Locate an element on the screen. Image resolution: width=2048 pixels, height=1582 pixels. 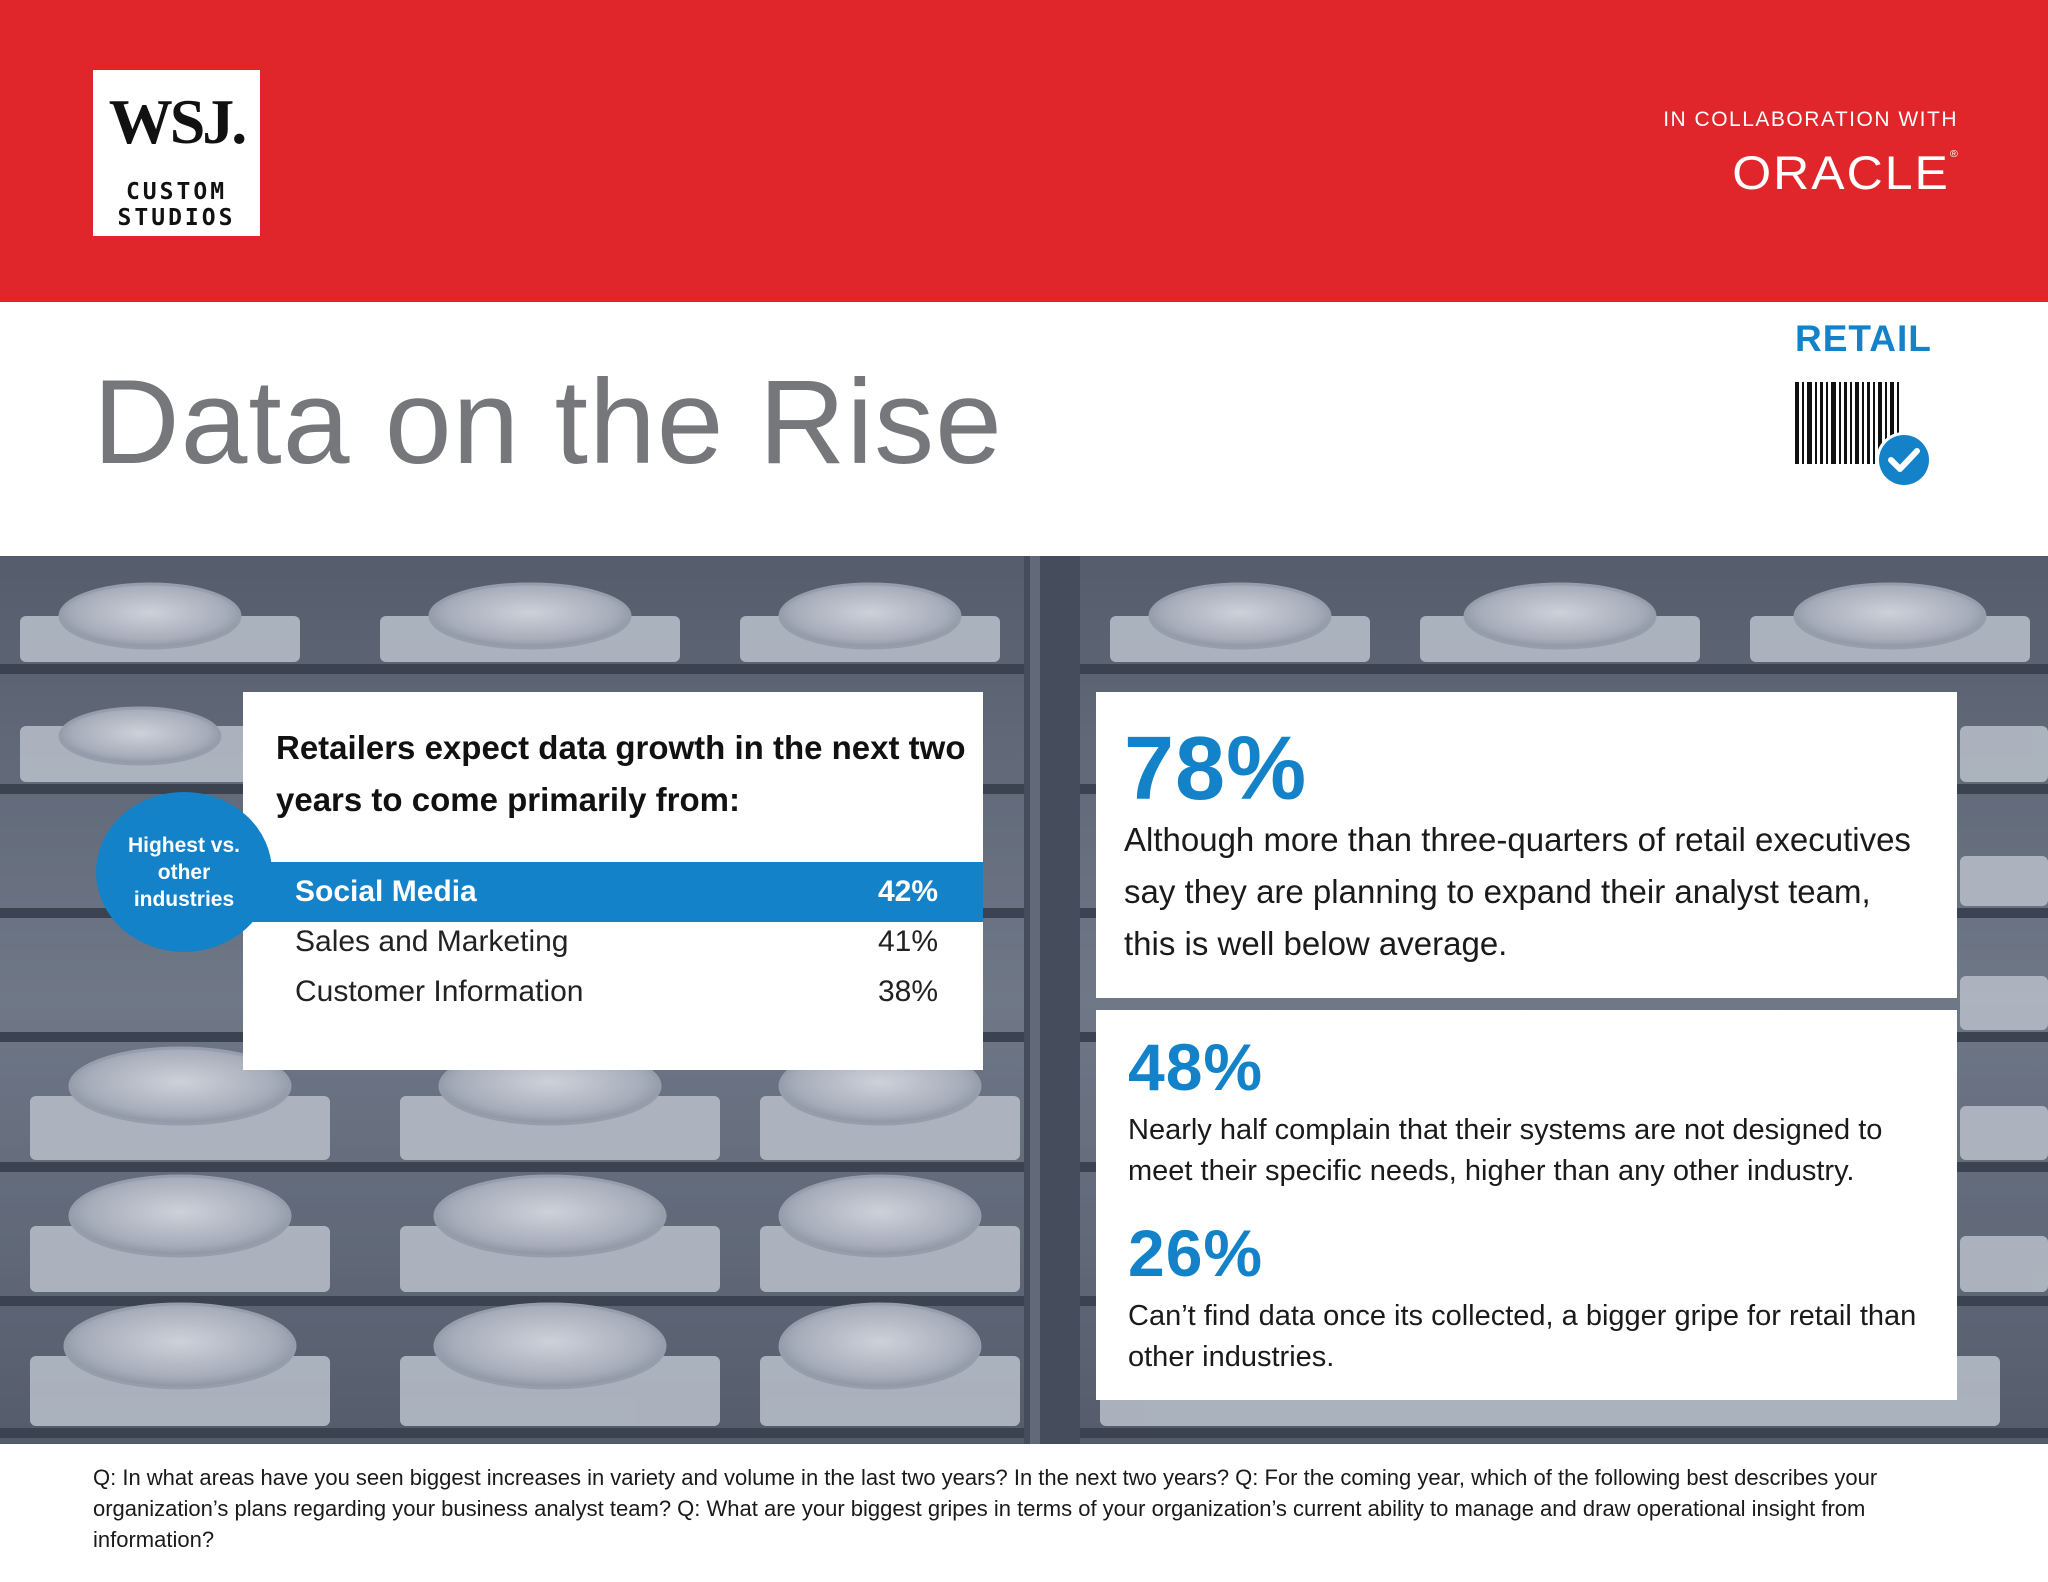
partner-logo: ORACLE® is located at coordinates (1845, 173).